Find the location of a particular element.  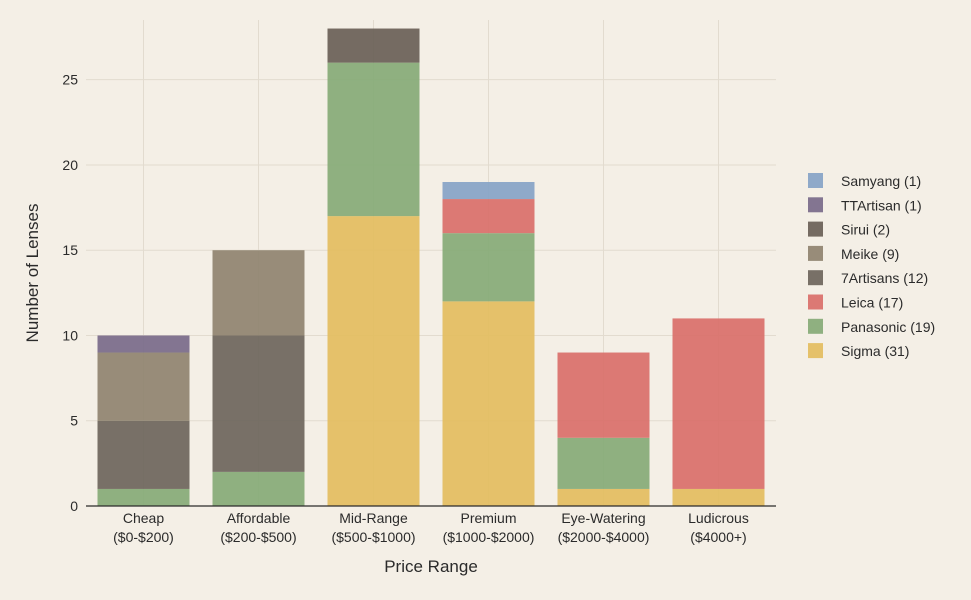

bar-sirui is located at coordinates (373, 45).